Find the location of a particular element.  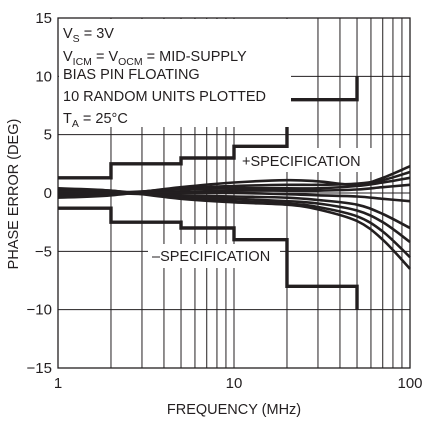

plus-spec-label-background is located at coordinates (305, 160).